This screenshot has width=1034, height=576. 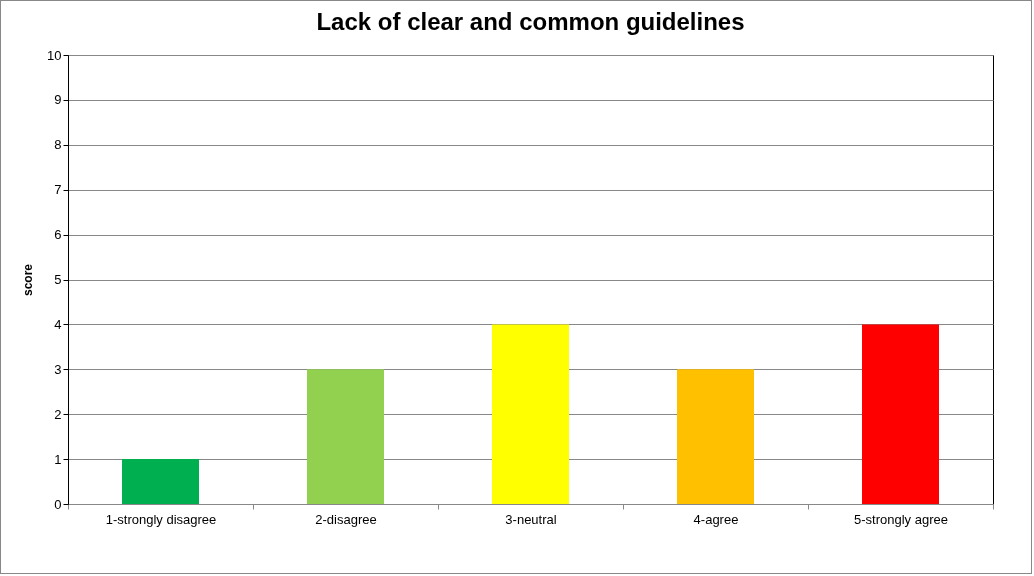 I want to click on y-tick-label: 5, so click(x=58, y=279).